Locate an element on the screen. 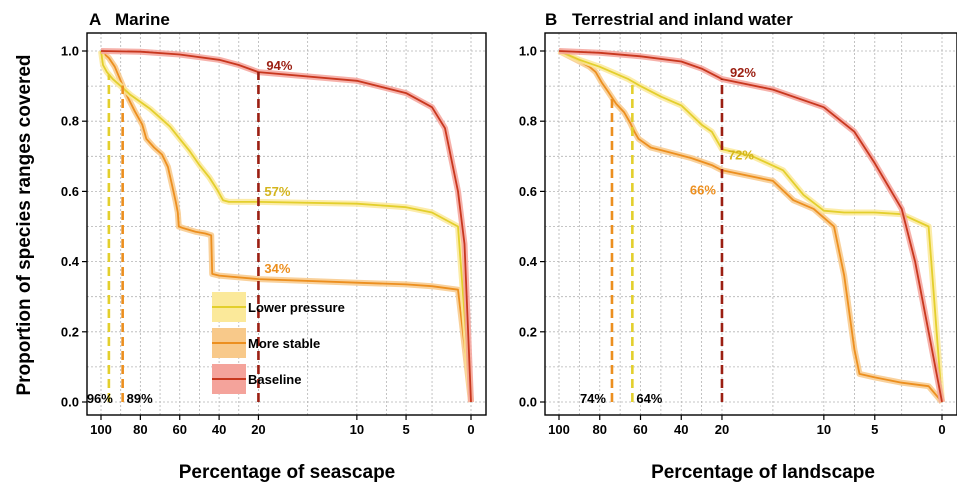 The image size is (957, 493). value-label-lower-pressure: 57% is located at coordinates (277, 191).